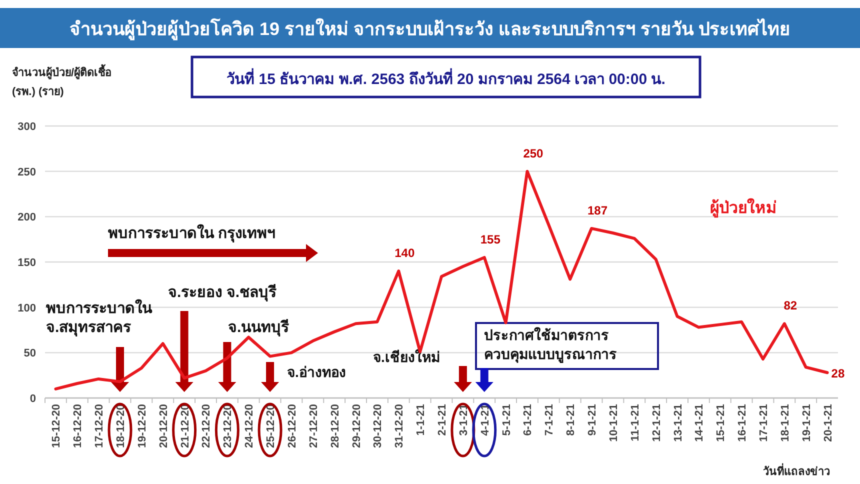 The image size is (860, 484). What do you see at coordinates (99, 318) in the screenshot?
I see `annotation: พบการระบาดใน จ.สมุทรสาคร` at bounding box center [99, 318].